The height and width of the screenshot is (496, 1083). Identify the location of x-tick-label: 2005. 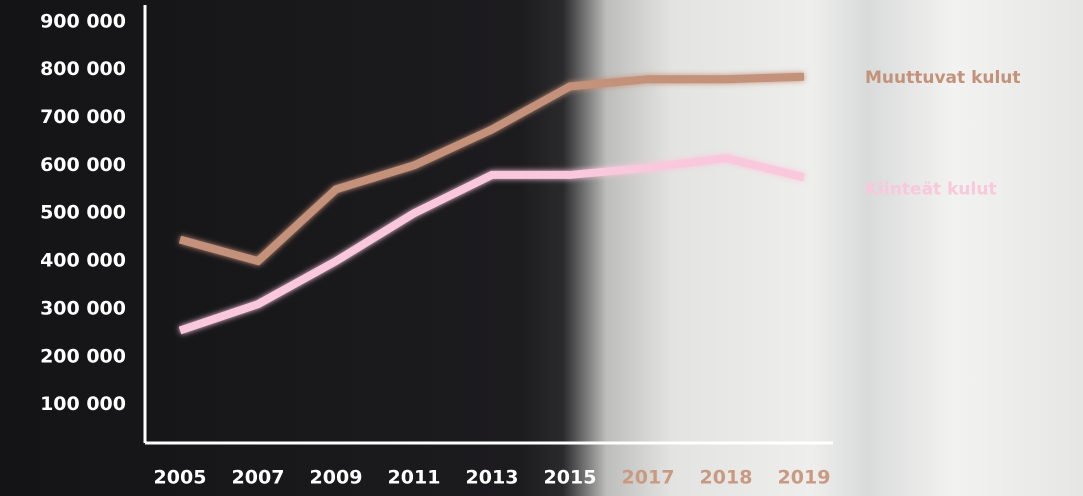
(180, 478).